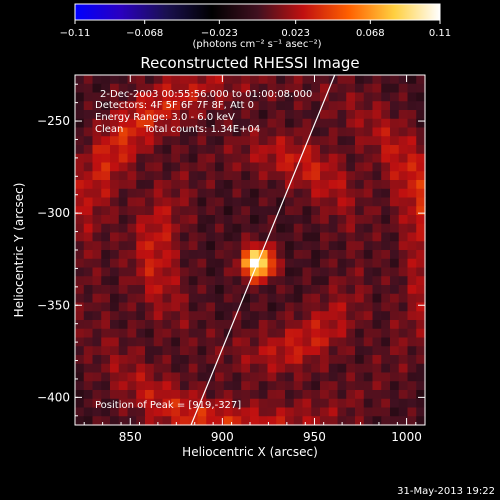 The width and height of the screenshot is (500, 500). I want to click on y-tick-label: −250, so click(53, 121).